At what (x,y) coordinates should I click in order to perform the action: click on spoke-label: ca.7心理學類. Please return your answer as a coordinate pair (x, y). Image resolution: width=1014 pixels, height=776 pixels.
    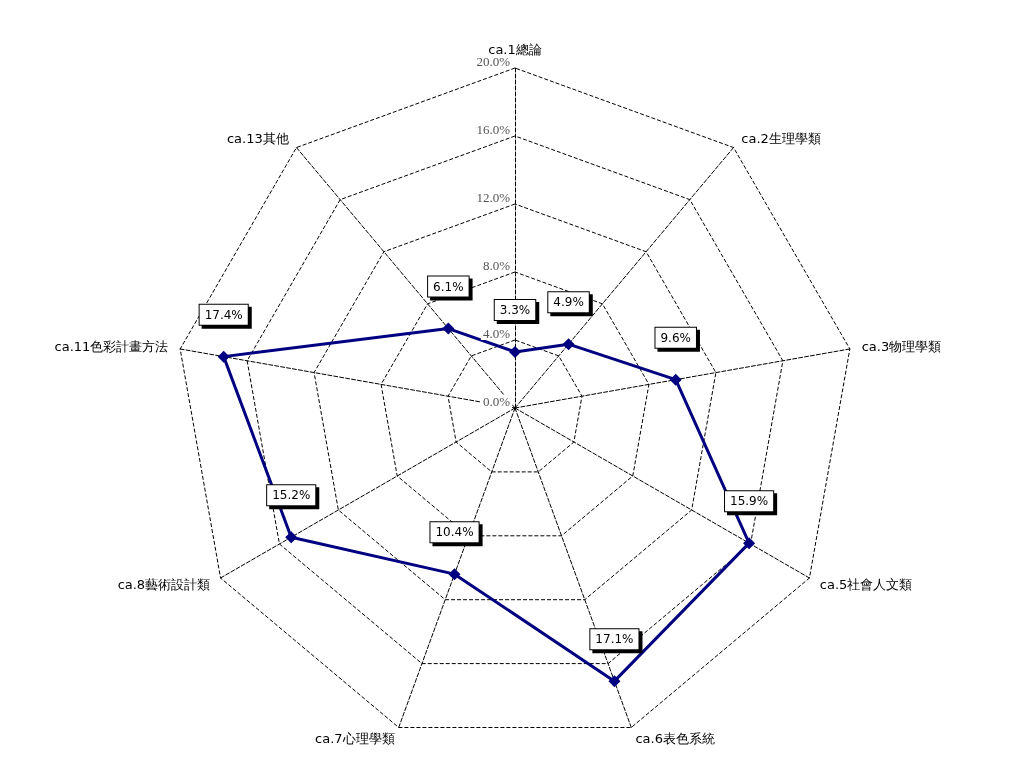
    Looking at the image, I should click on (355, 739).